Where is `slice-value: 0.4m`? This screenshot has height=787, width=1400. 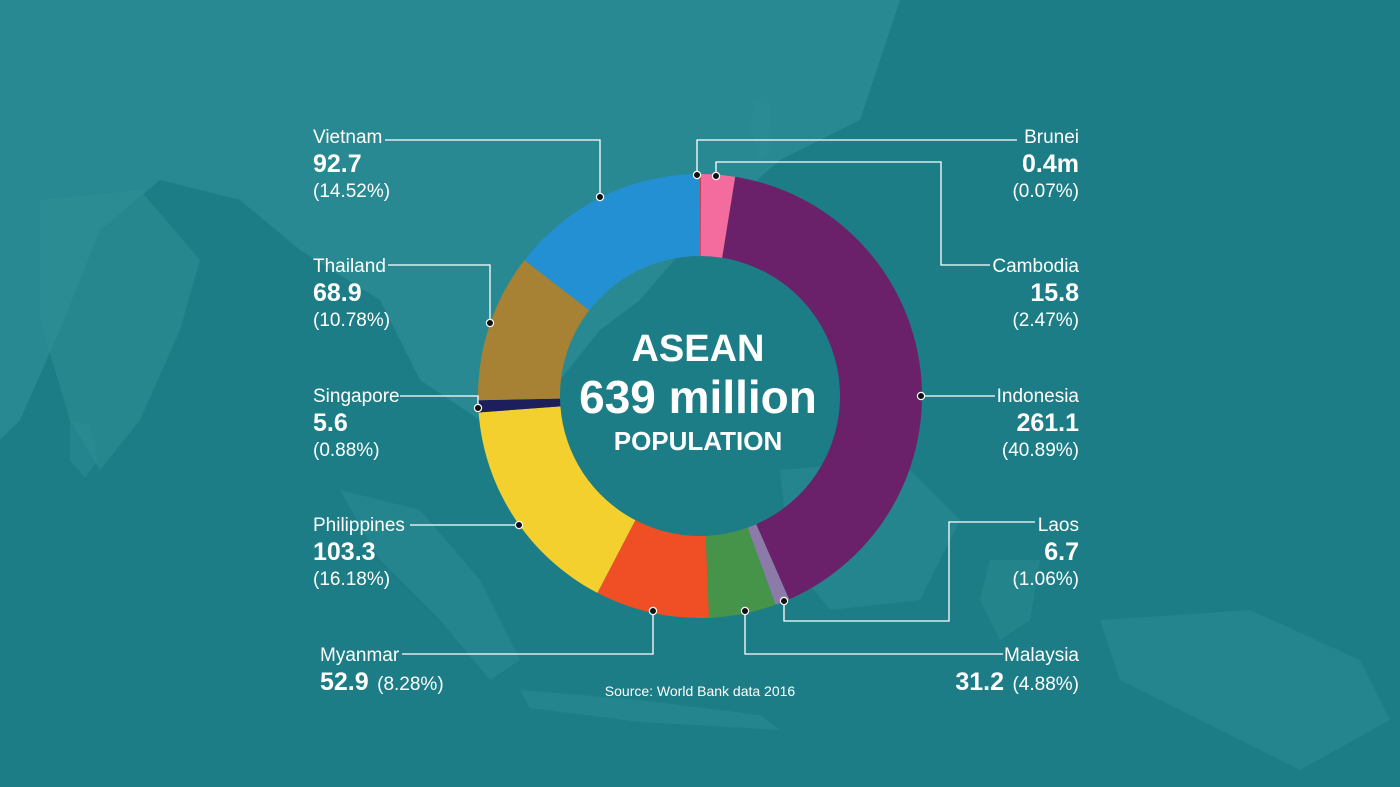 slice-value: 0.4m is located at coordinates (1050, 164).